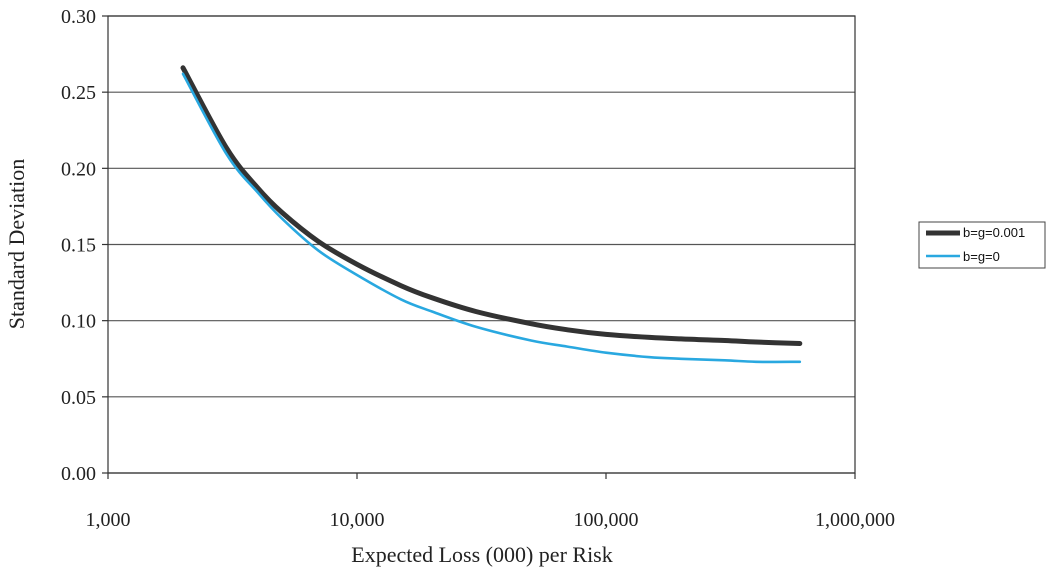  What do you see at coordinates (16, 244) in the screenshot?
I see `y-axis-label: Standard Deviation` at bounding box center [16, 244].